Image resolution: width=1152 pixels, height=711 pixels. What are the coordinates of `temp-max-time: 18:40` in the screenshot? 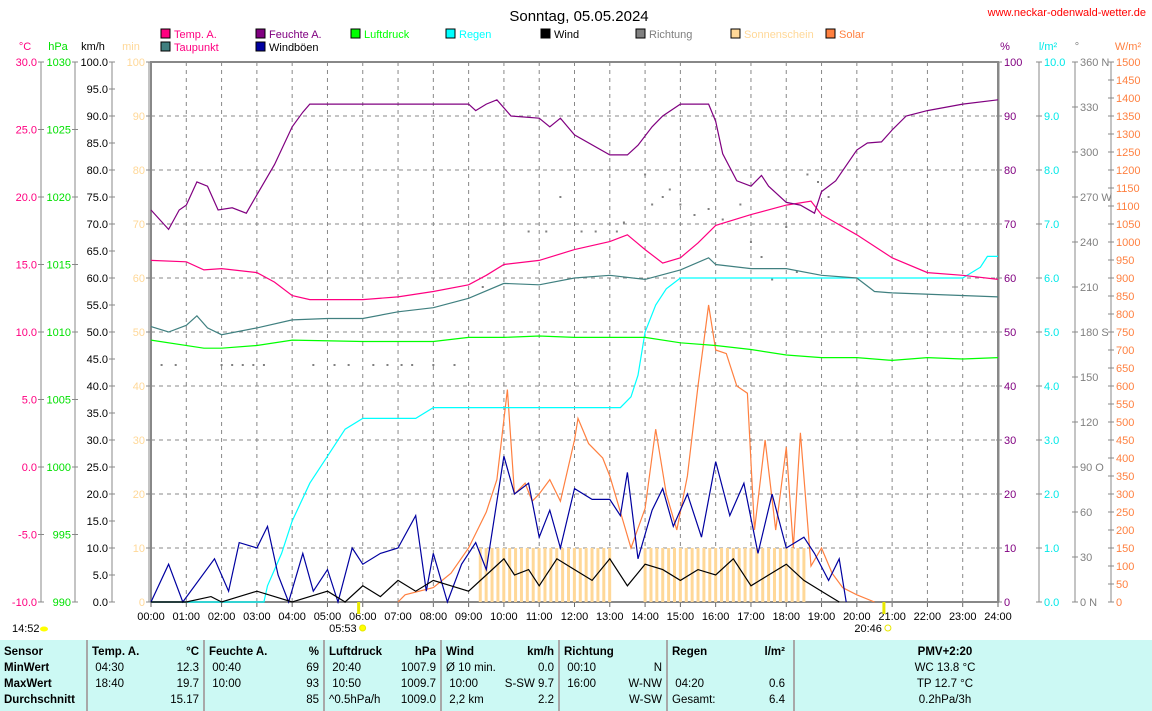 It's located at (109, 684).